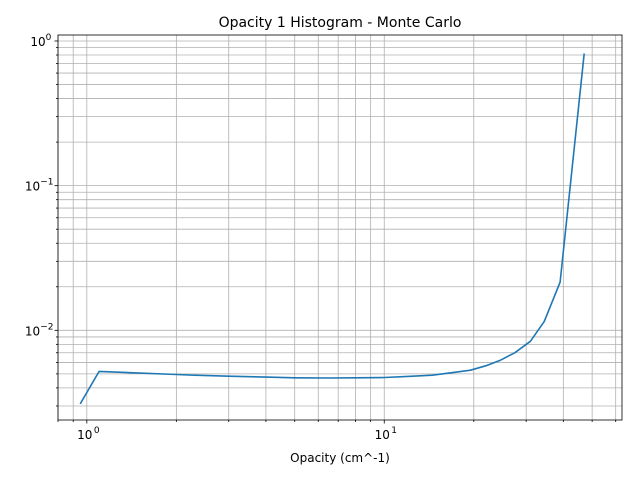  What do you see at coordinates (46, 183) in the screenshot?
I see `y-tick-label-exponent: −1` at bounding box center [46, 183].